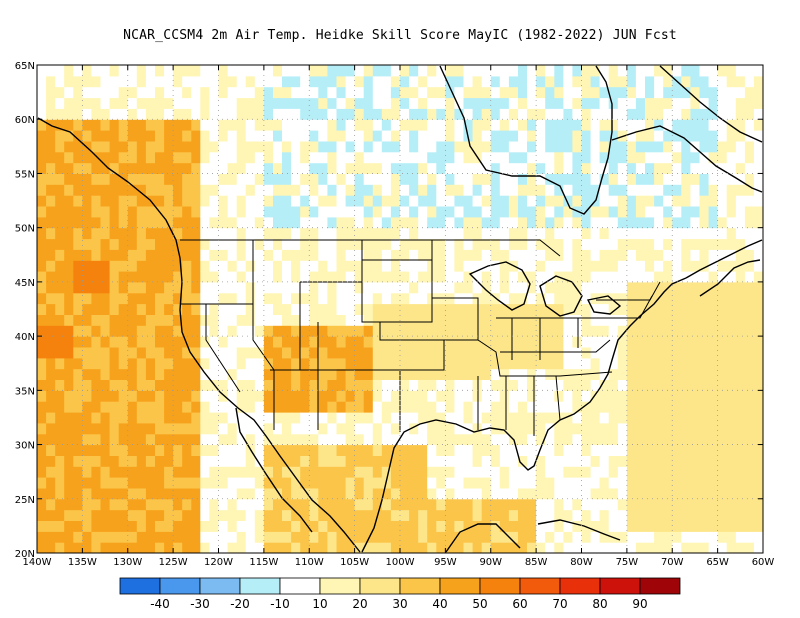 The image size is (800, 618). What do you see at coordinates (581, 562) in the screenshot?
I see `x-tick-label: 80W` at bounding box center [581, 562].